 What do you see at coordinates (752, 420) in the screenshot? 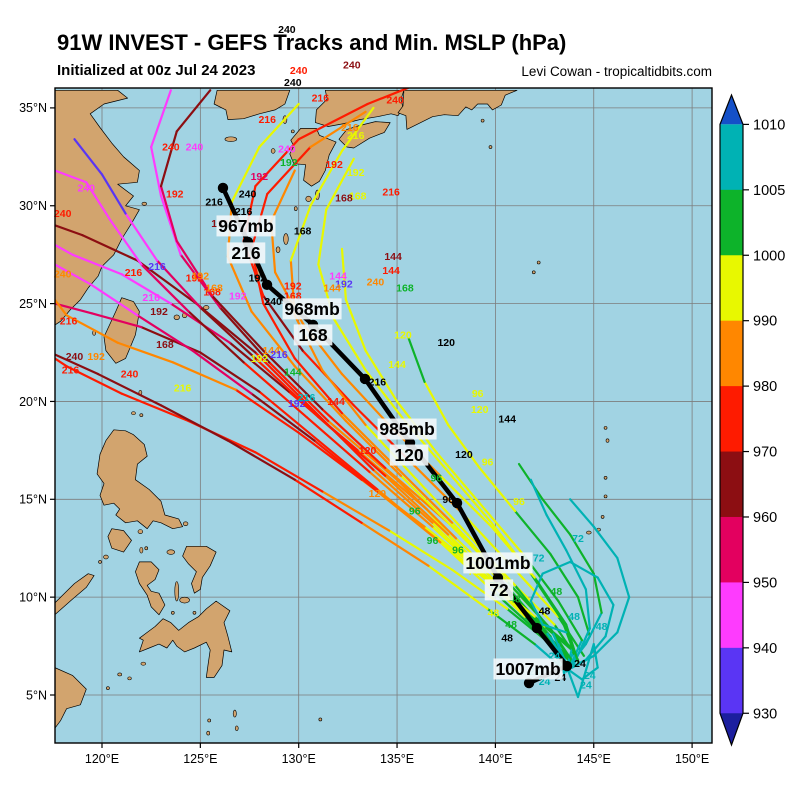
I see `colorbar: 1010 1005 1000 990 980 970 960 950 940 930` at bounding box center [752, 420].